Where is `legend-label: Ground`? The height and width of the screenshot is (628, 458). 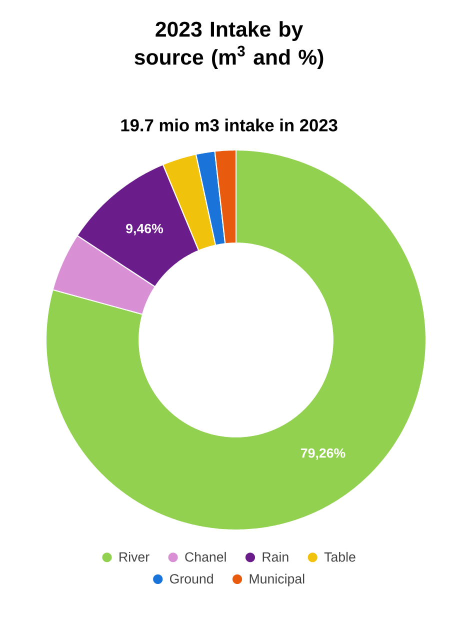 legend-label: Ground is located at coordinates (191, 579).